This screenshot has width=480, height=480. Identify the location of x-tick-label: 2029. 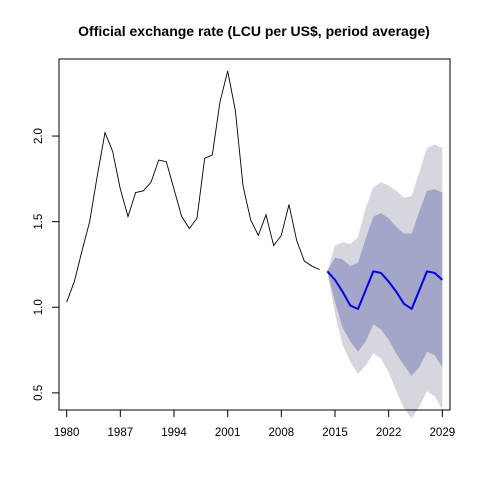
(443, 433).